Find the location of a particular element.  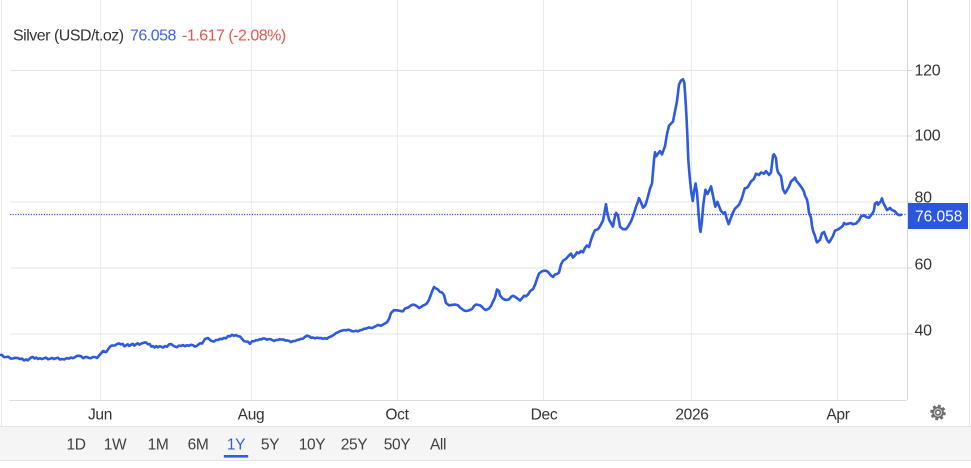

svg-text: 1W is located at coordinates (115, 445).